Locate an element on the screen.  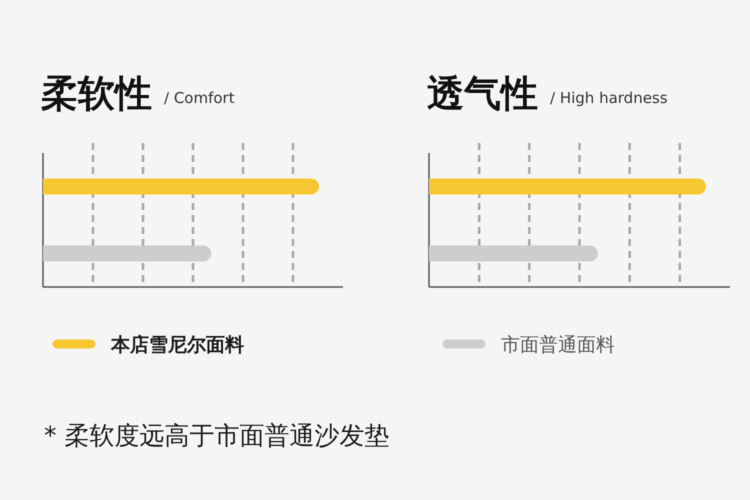
legend: 市面普通面料 is located at coordinates (528, 345).